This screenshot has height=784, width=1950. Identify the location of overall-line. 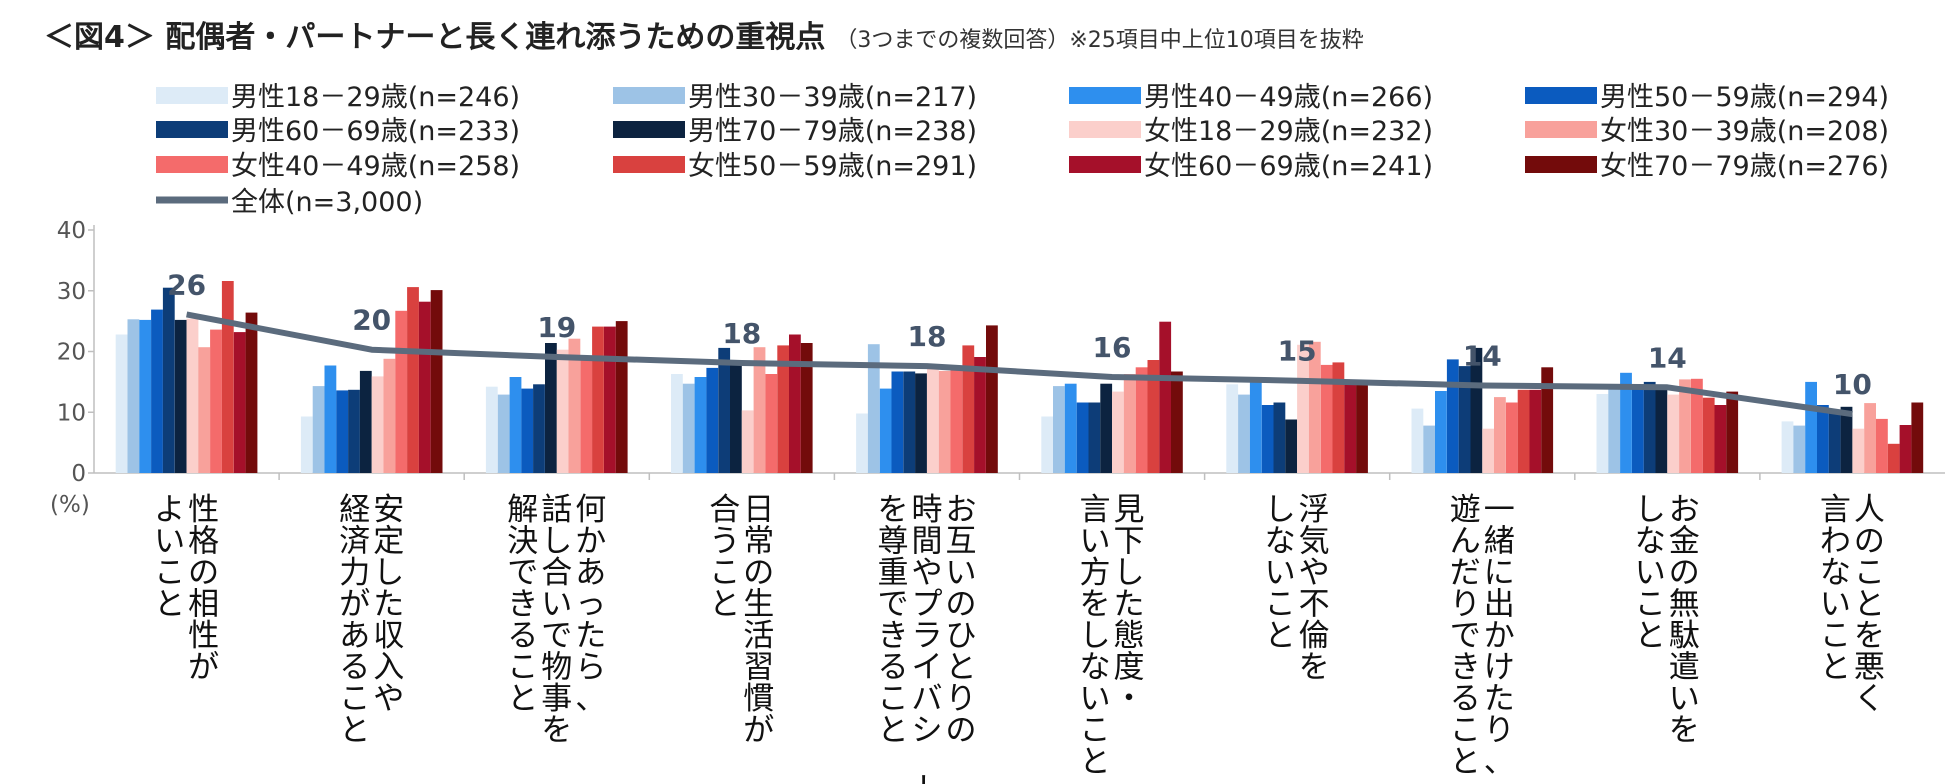
(1019, 364).